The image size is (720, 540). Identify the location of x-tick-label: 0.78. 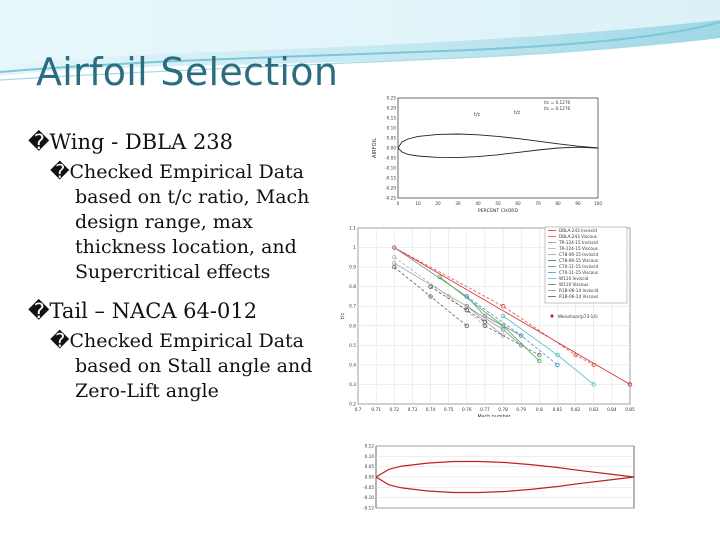
(503, 410).